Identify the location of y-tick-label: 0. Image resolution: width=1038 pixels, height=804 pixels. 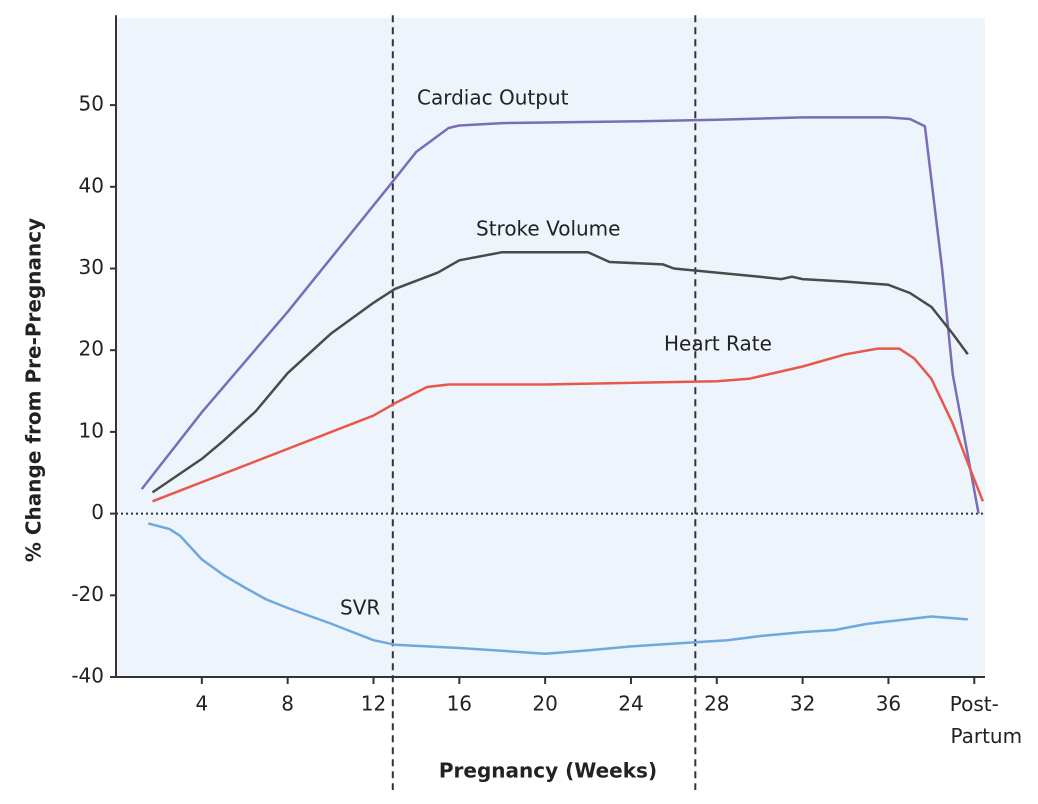
(97, 512).